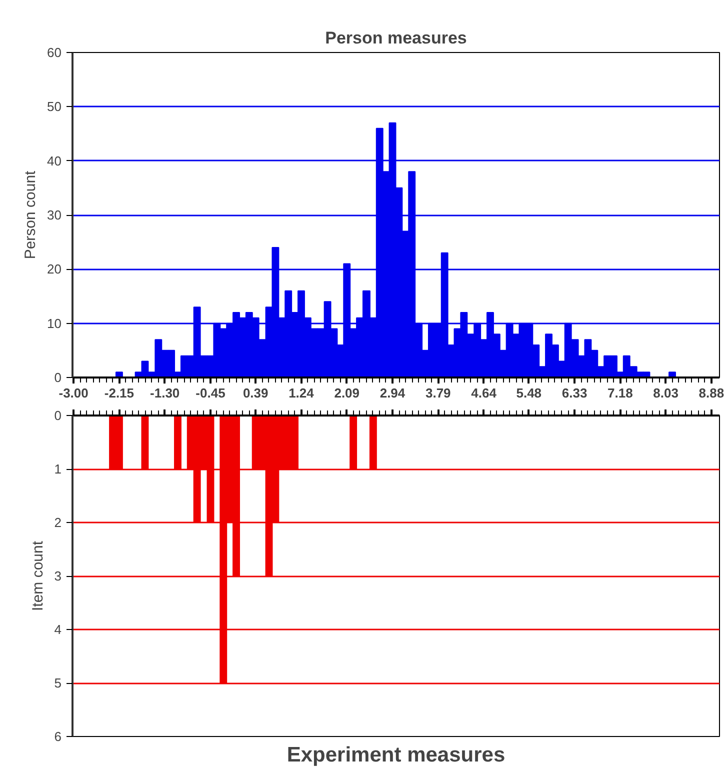  What do you see at coordinates (54, 269) in the screenshot?
I see `y-tick-label: 20` at bounding box center [54, 269].